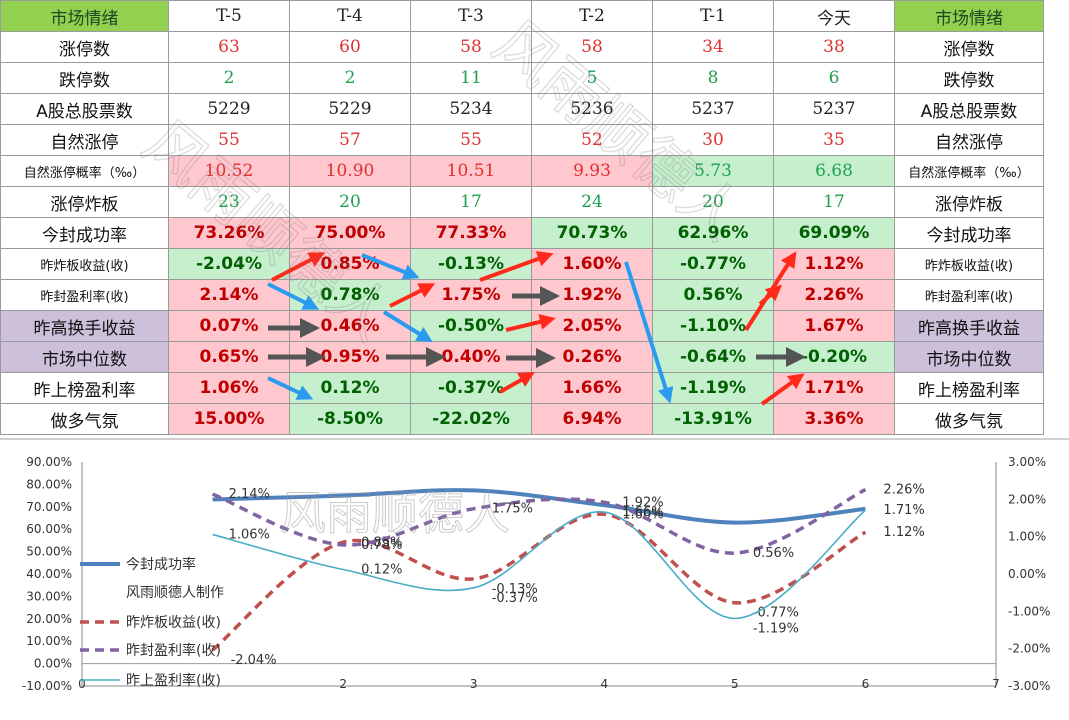 The height and width of the screenshot is (720, 1069). What do you see at coordinates (229, 264) in the screenshot?
I see `cell-value: -2.04%` at bounding box center [229, 264].